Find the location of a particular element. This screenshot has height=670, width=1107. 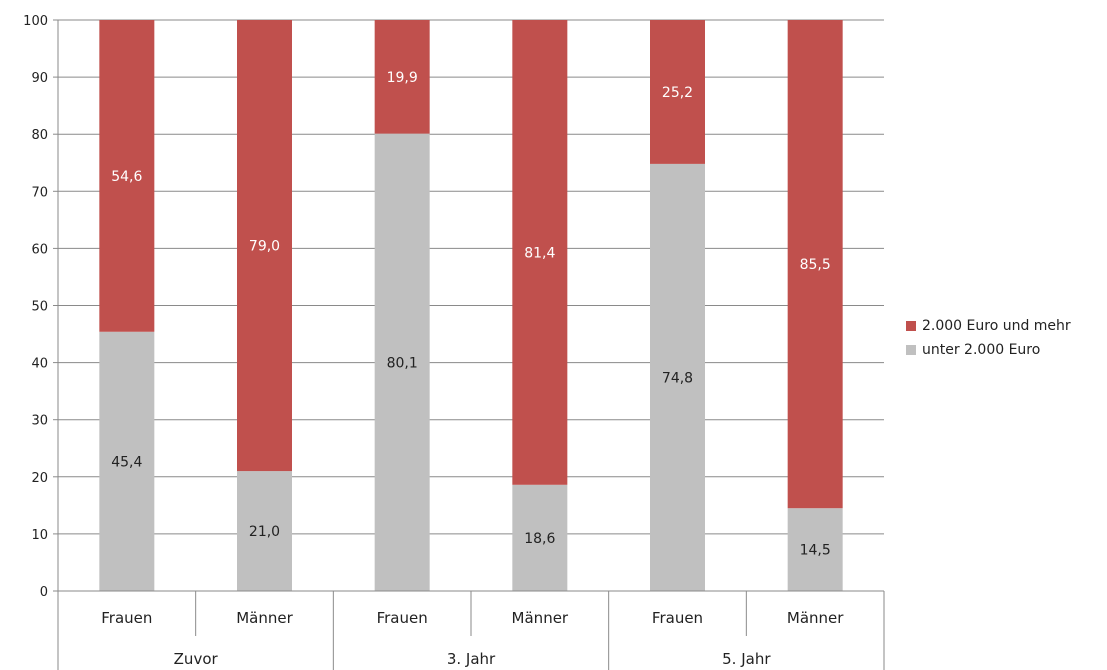

legend-item: unter 2.000 Euro is located at coordinates (988, 350).